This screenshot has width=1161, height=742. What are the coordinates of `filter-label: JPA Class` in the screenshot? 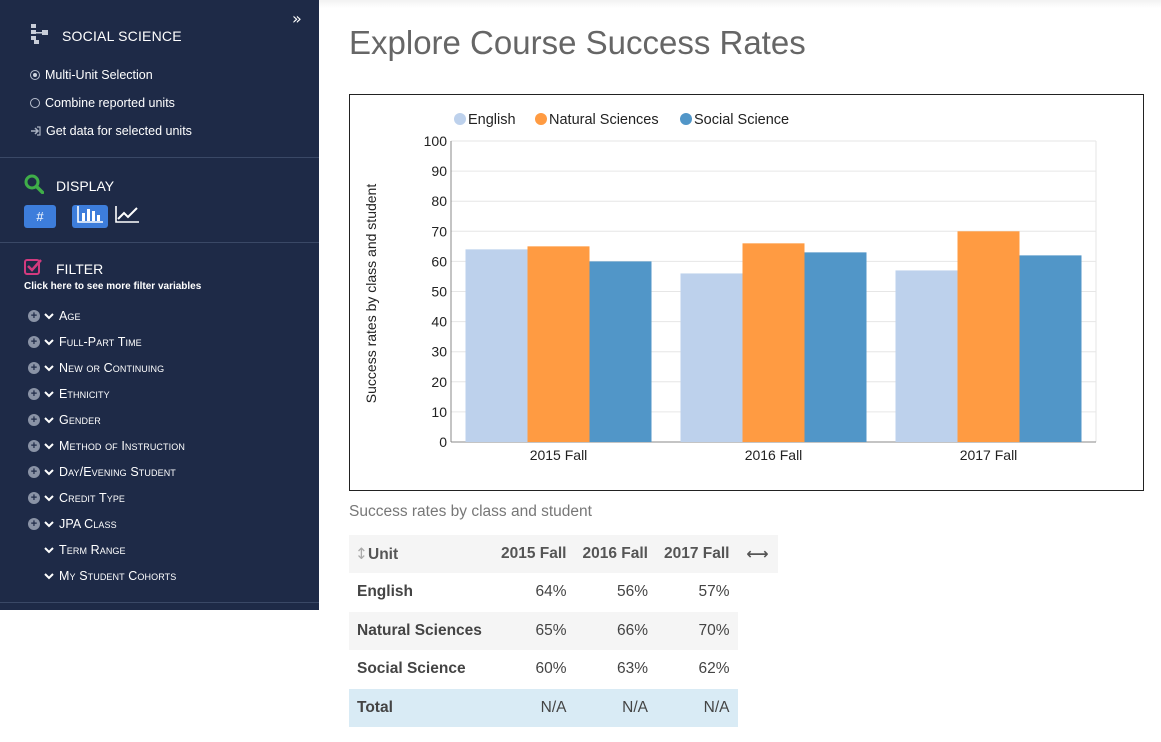 It's located at (88, 524).